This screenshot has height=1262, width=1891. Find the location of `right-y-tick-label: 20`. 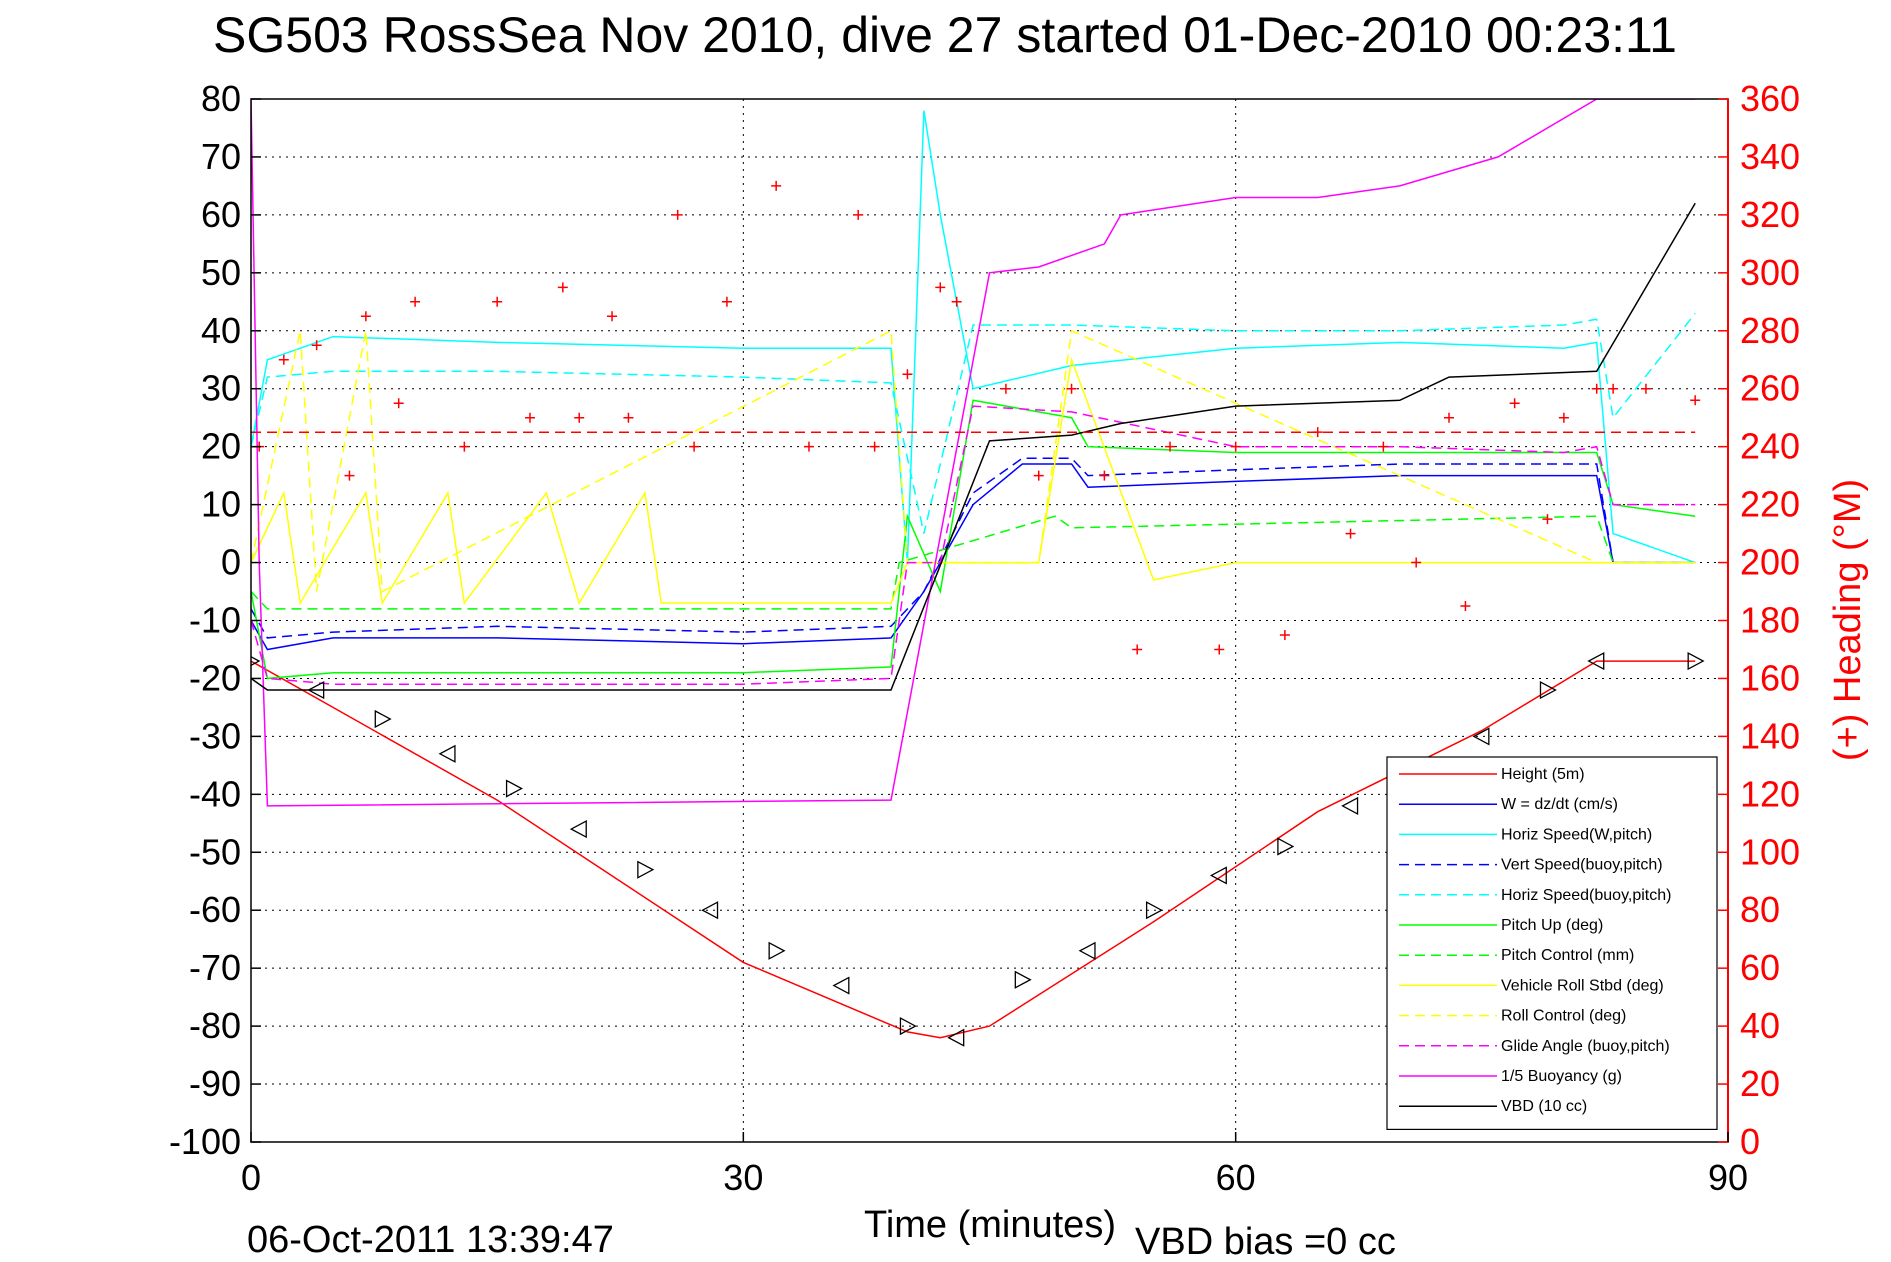

right-y-tick-label: 20 is located at coordinates (1760, 1083).